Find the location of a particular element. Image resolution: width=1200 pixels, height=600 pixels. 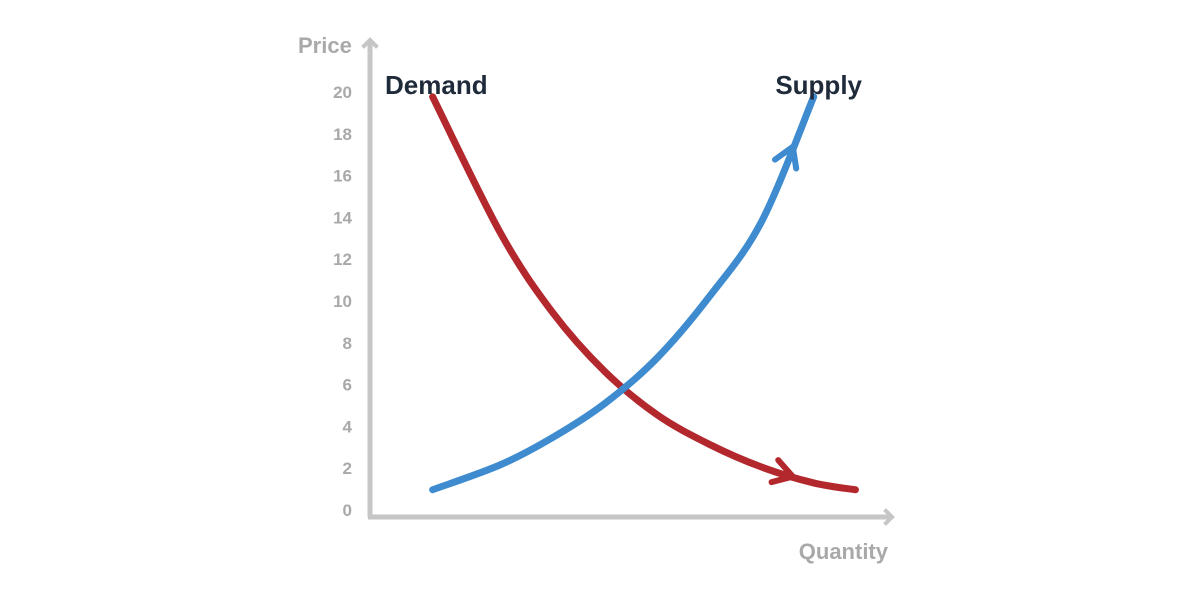

y-tick-label: 12 is located at coordinates (342, 259).